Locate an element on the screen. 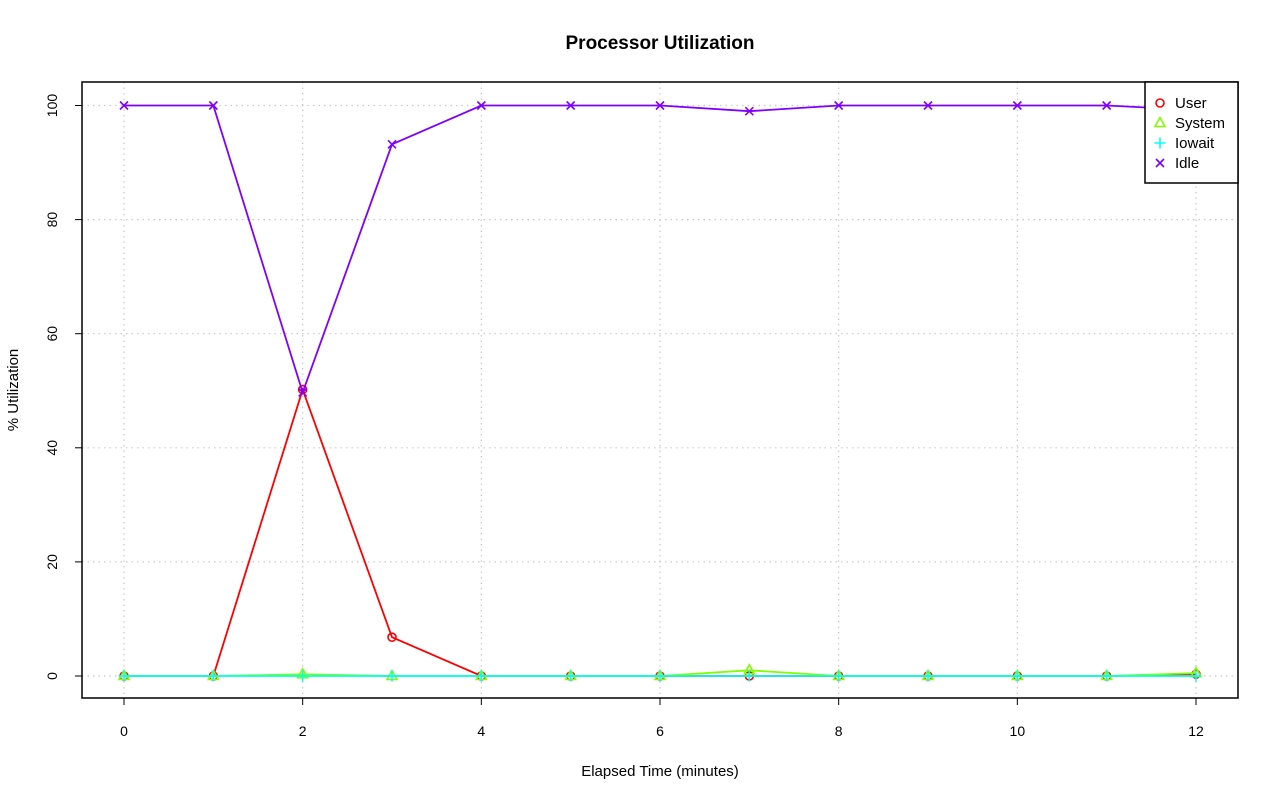 This screenshot has width=1280, height=801. legend-iowait-label: Iowait is located at coordinates (1195, 143).